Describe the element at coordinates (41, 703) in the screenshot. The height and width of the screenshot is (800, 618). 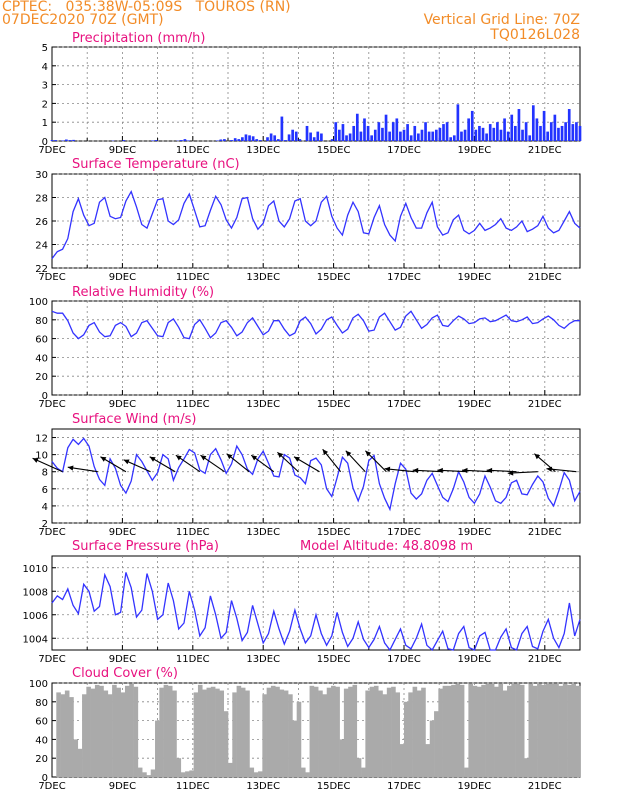
I see `panel-6-ytick-label: 80` at that location.